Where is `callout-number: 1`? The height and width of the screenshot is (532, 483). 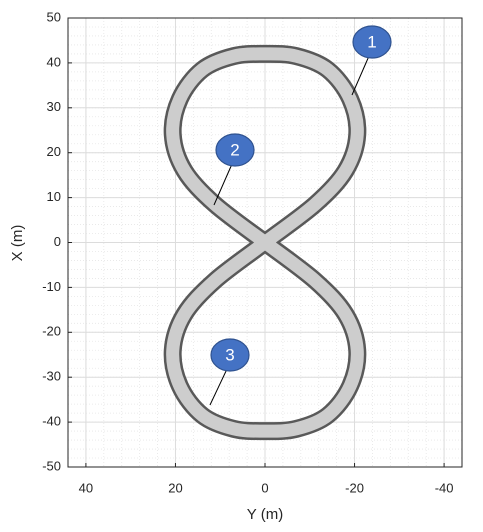 callout-number: 1 is located at coordinates (371, 41).